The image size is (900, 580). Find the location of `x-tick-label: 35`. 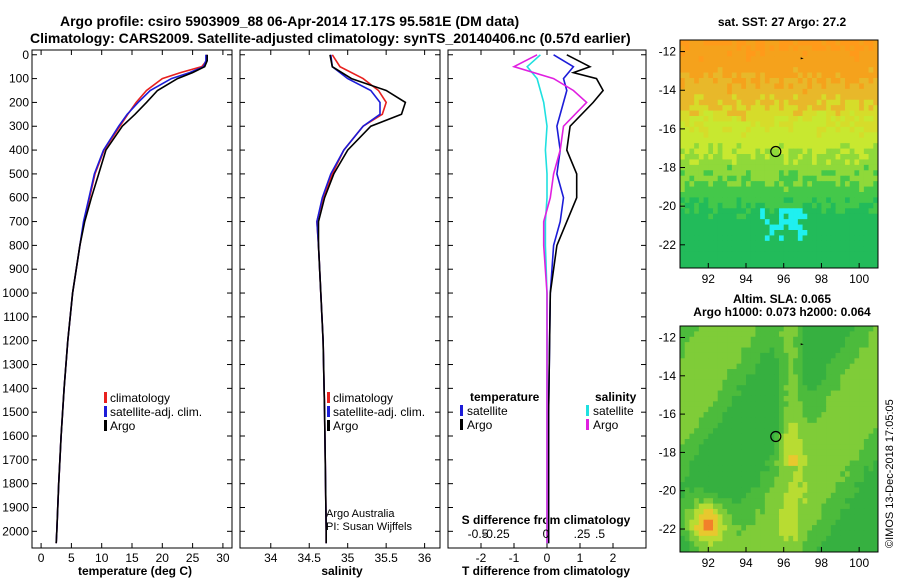

x-tick-label: 35 is located at coordinates (348, 558).